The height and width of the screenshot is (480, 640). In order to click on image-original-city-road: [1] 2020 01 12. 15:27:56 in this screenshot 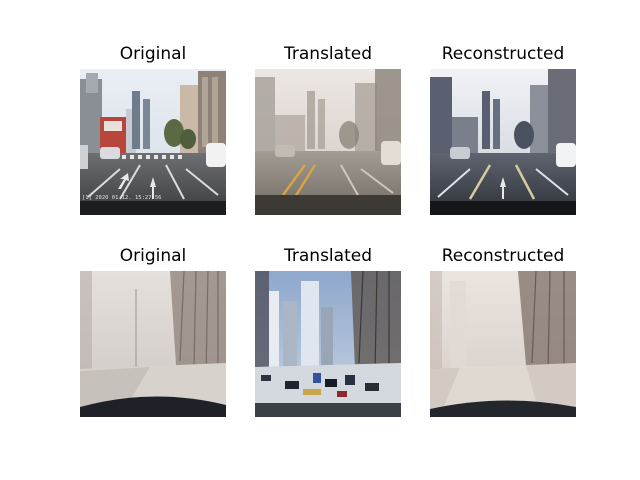, I will do `click(153, 142)`.